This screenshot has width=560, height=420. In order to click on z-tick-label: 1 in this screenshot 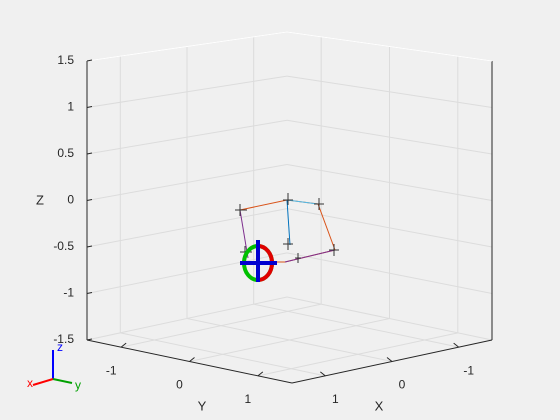, I will do `click(70, 107)`.